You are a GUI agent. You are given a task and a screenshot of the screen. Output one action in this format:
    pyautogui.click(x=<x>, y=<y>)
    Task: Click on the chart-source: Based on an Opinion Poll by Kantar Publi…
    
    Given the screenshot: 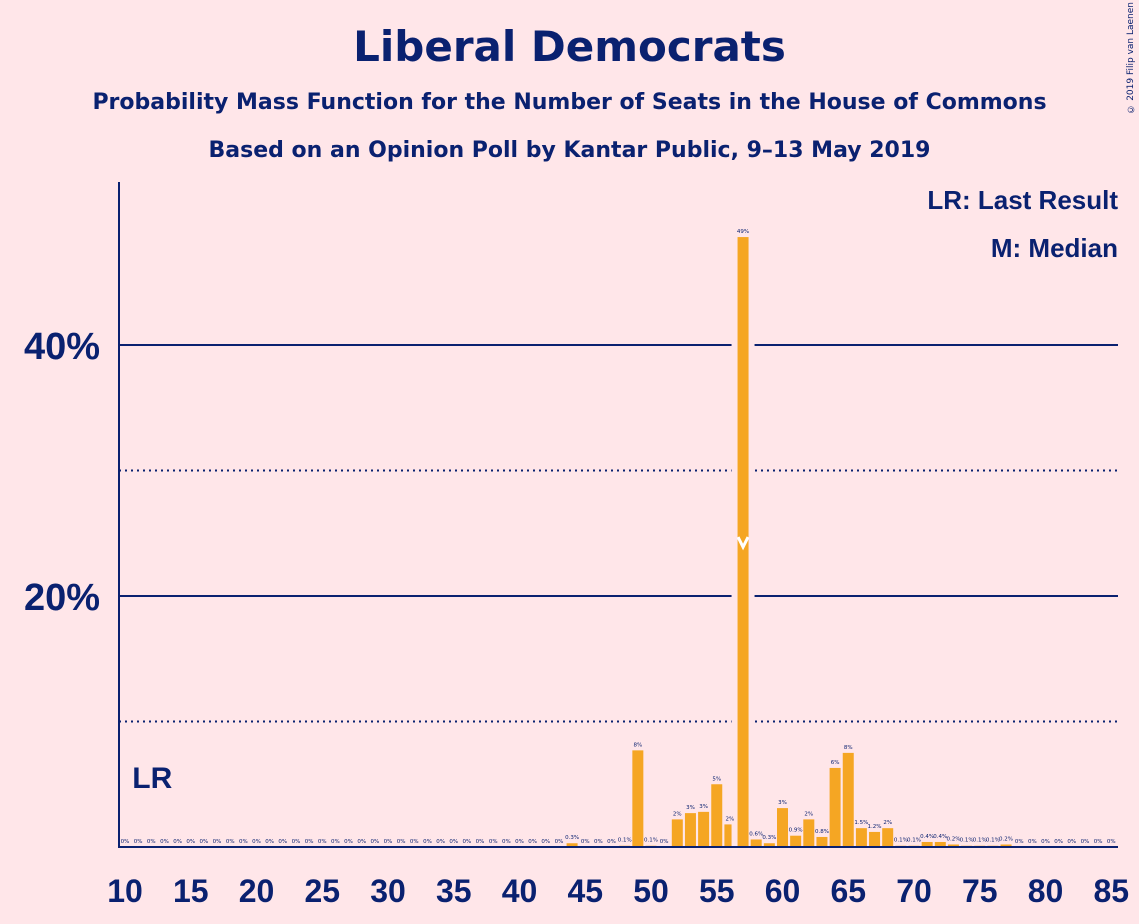 What is the action you would take?
    pyautogui.click(x=569, y=150)
    